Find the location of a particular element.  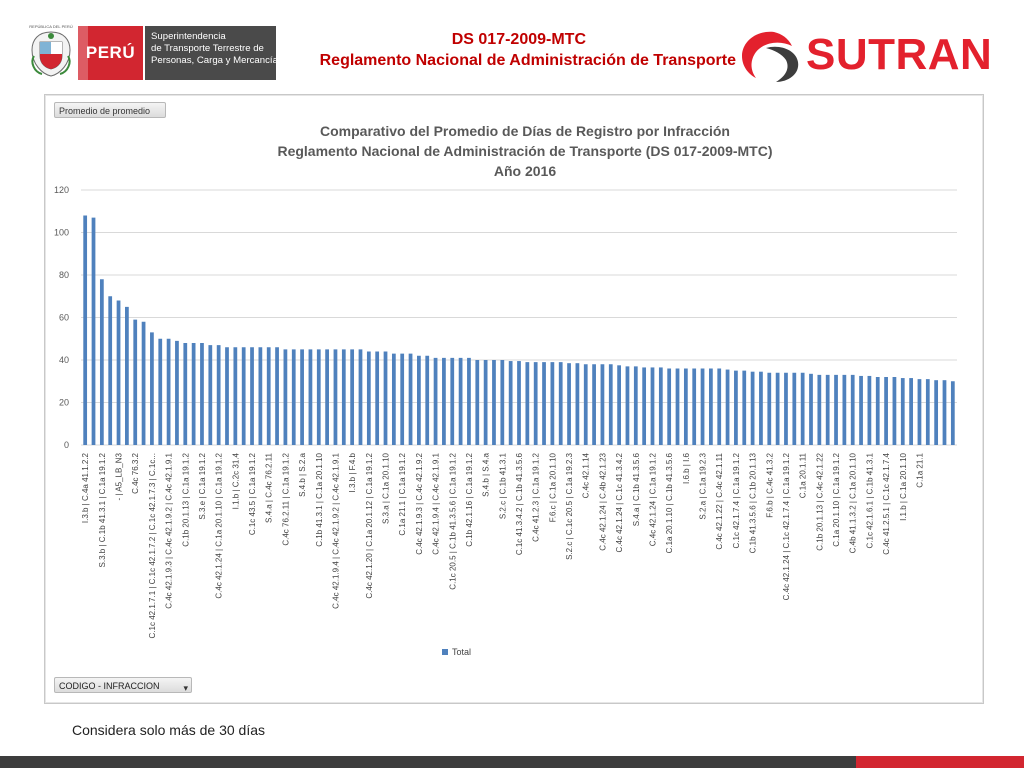

pivot-axis-field-button: CODIGO - INFRACCION ▾ is located at coordinates (123, 685).